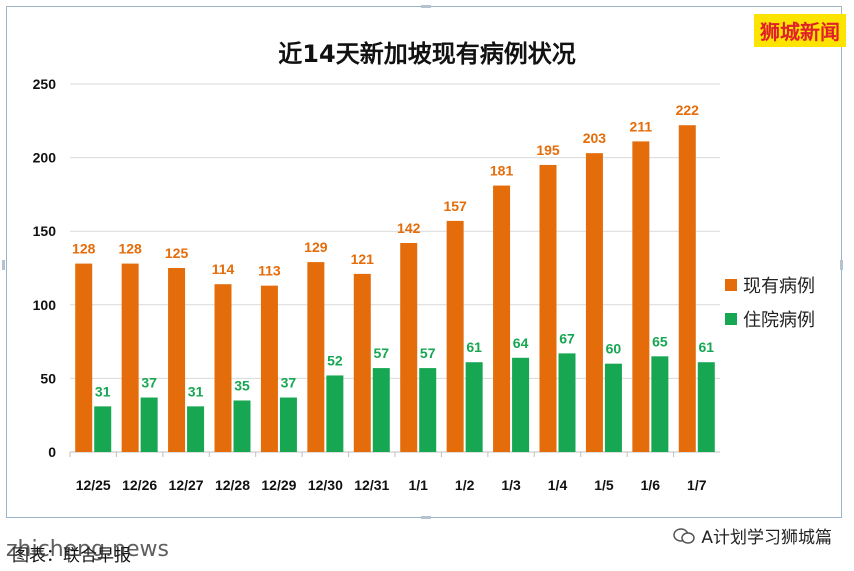  I want to click on wechat-icon, so click(684, 535).